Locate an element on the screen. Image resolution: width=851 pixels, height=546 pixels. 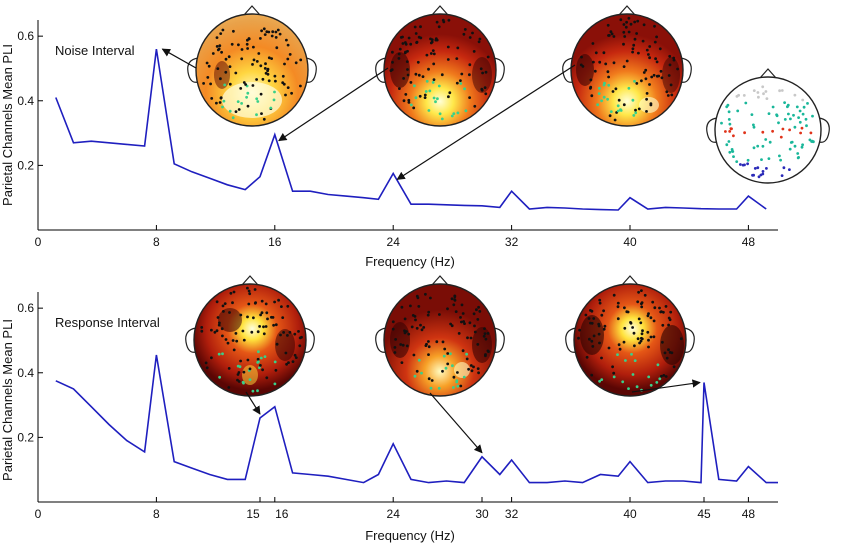
ear-right is located at coordinates (499, 70).